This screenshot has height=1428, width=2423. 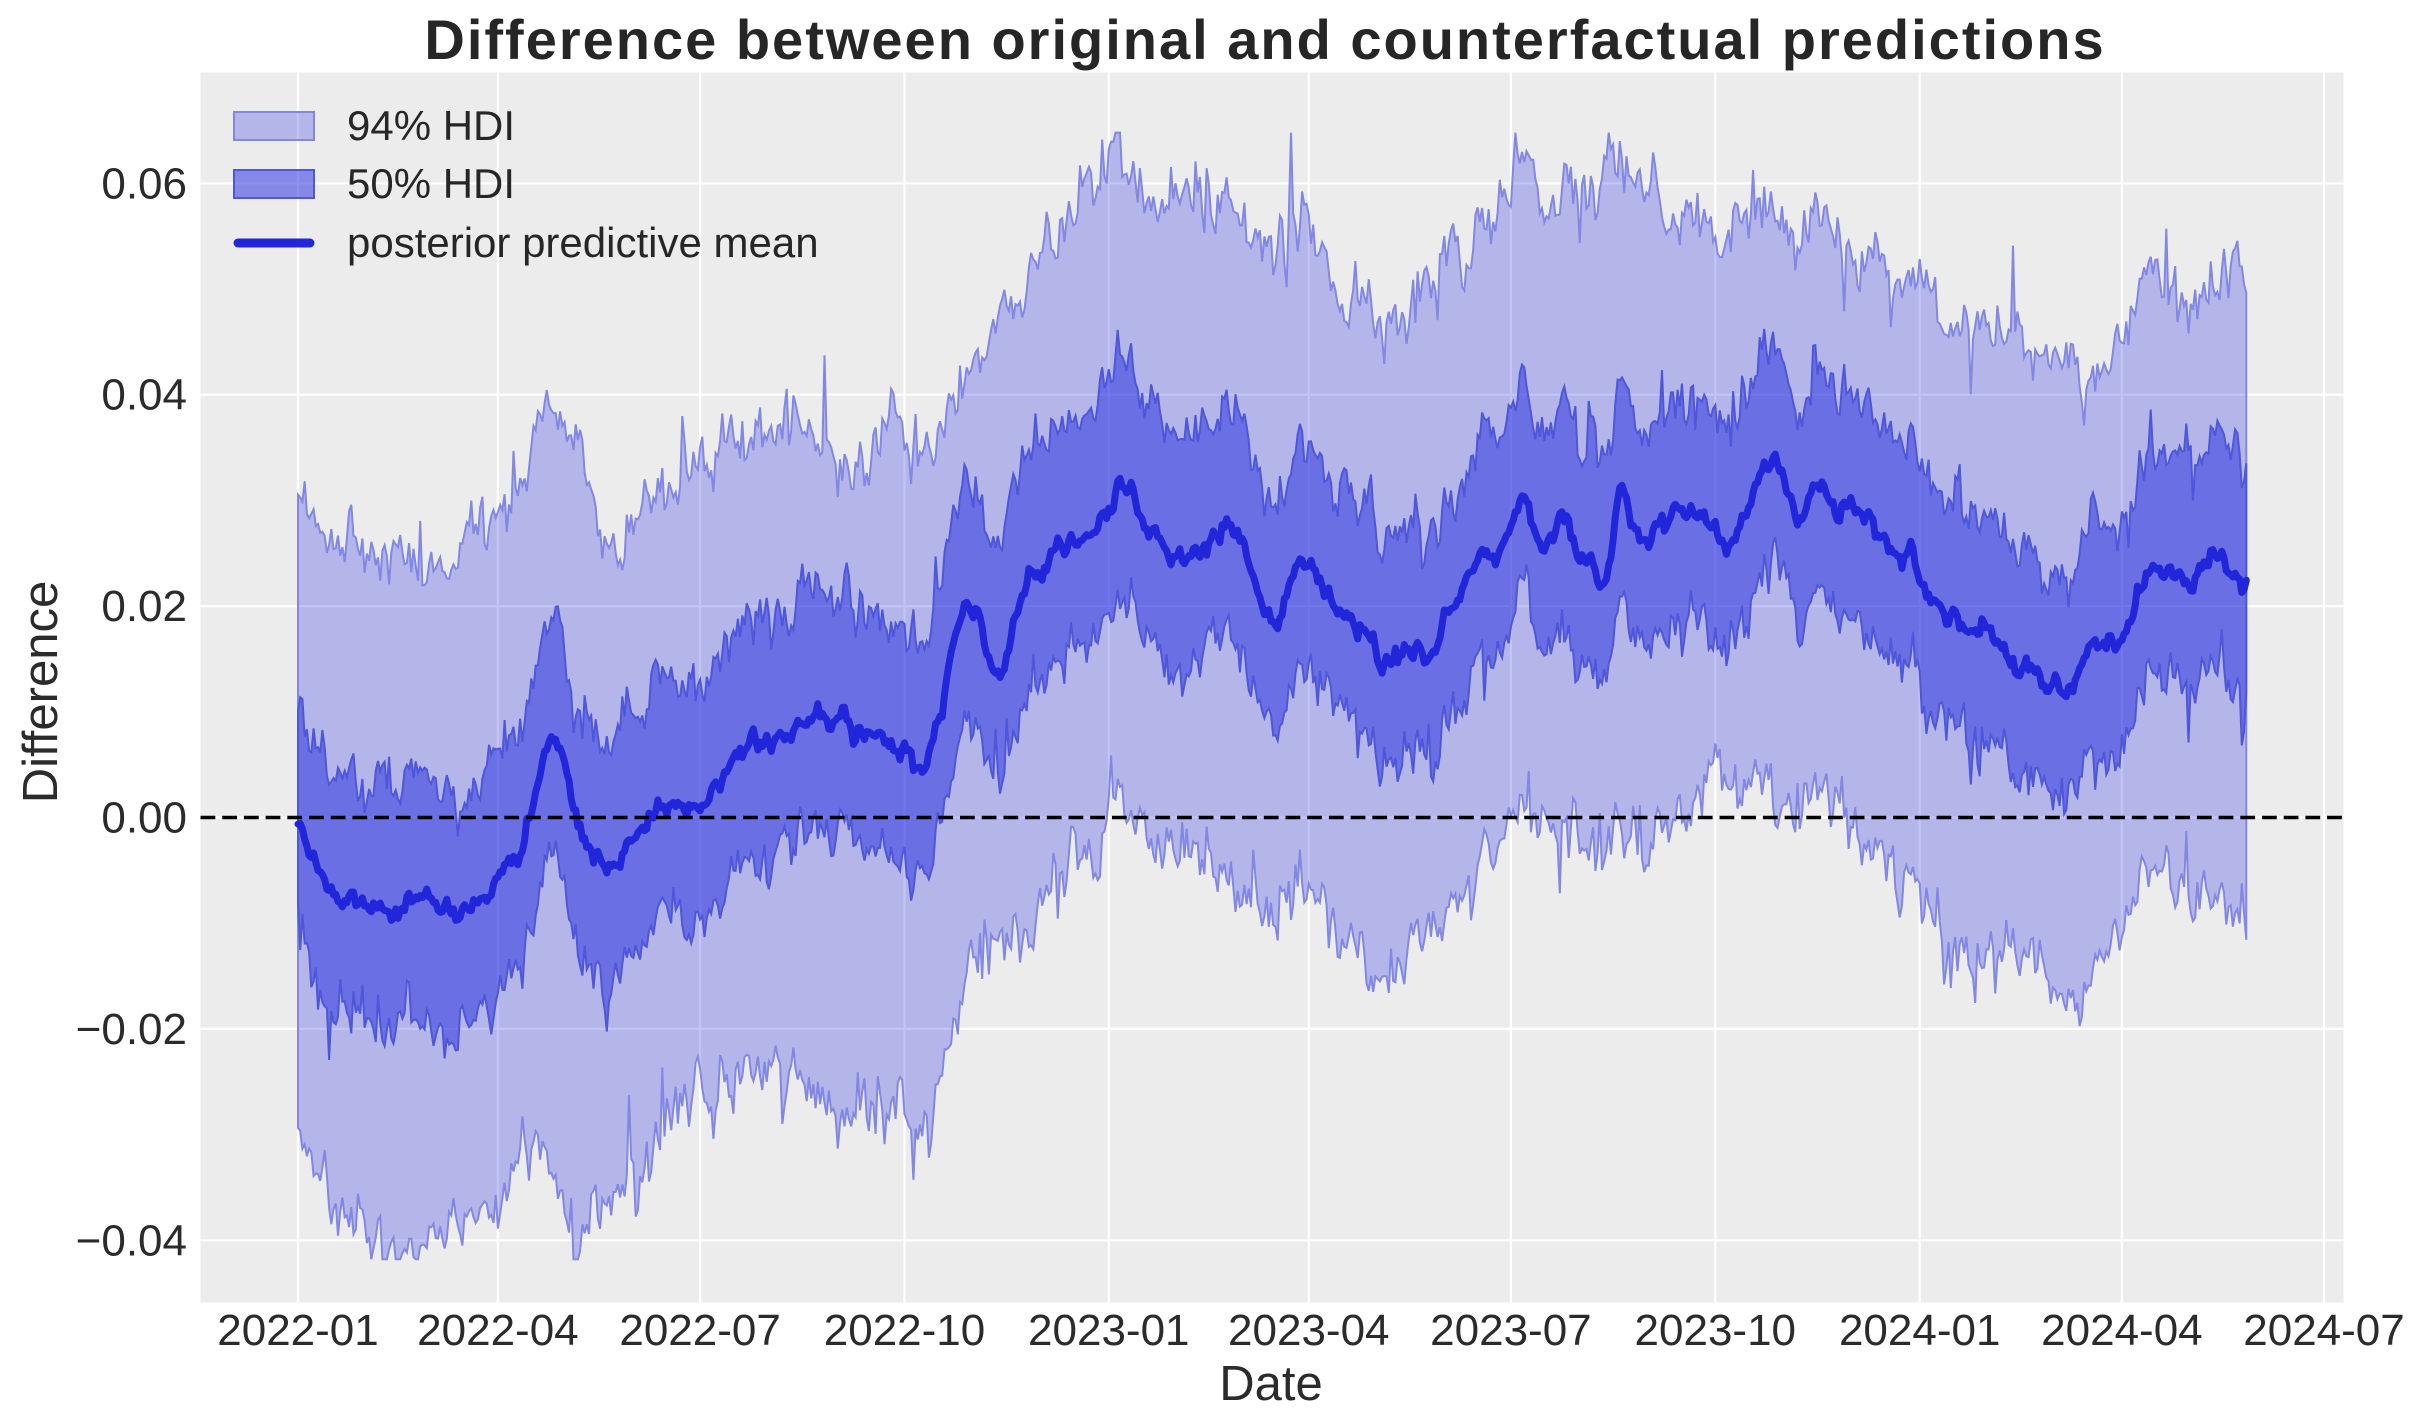 I want to click on svg-text: 2023-01, so click(x=1108, y=1330).